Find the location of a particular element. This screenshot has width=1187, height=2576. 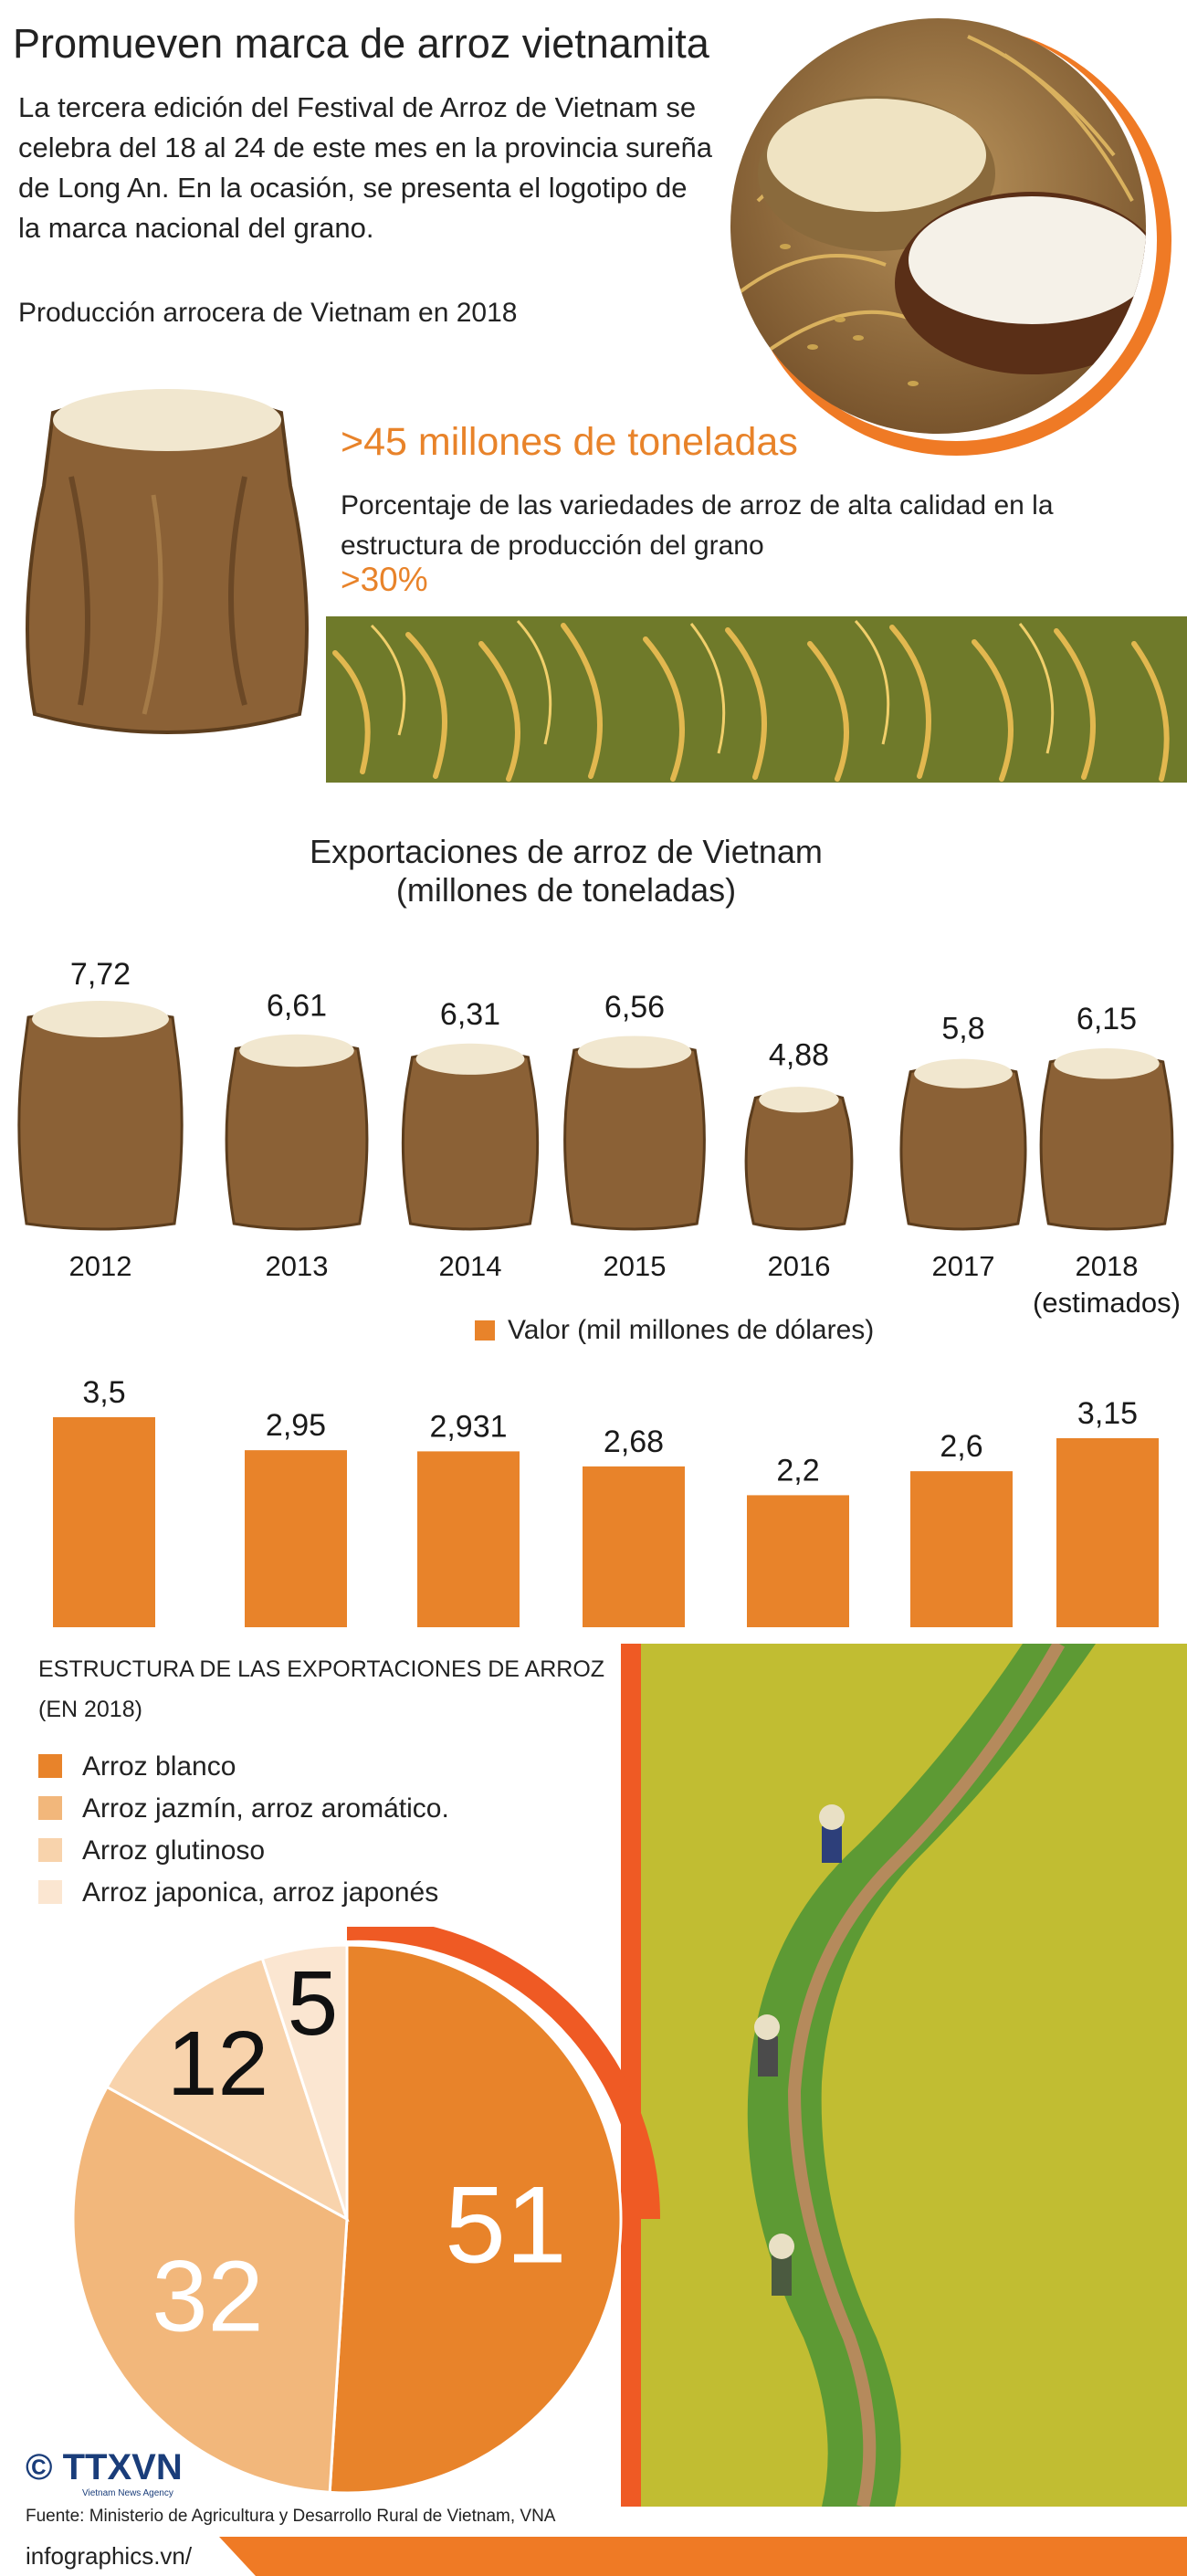

year-label: 2015 is located at coordinates (635, 1266).